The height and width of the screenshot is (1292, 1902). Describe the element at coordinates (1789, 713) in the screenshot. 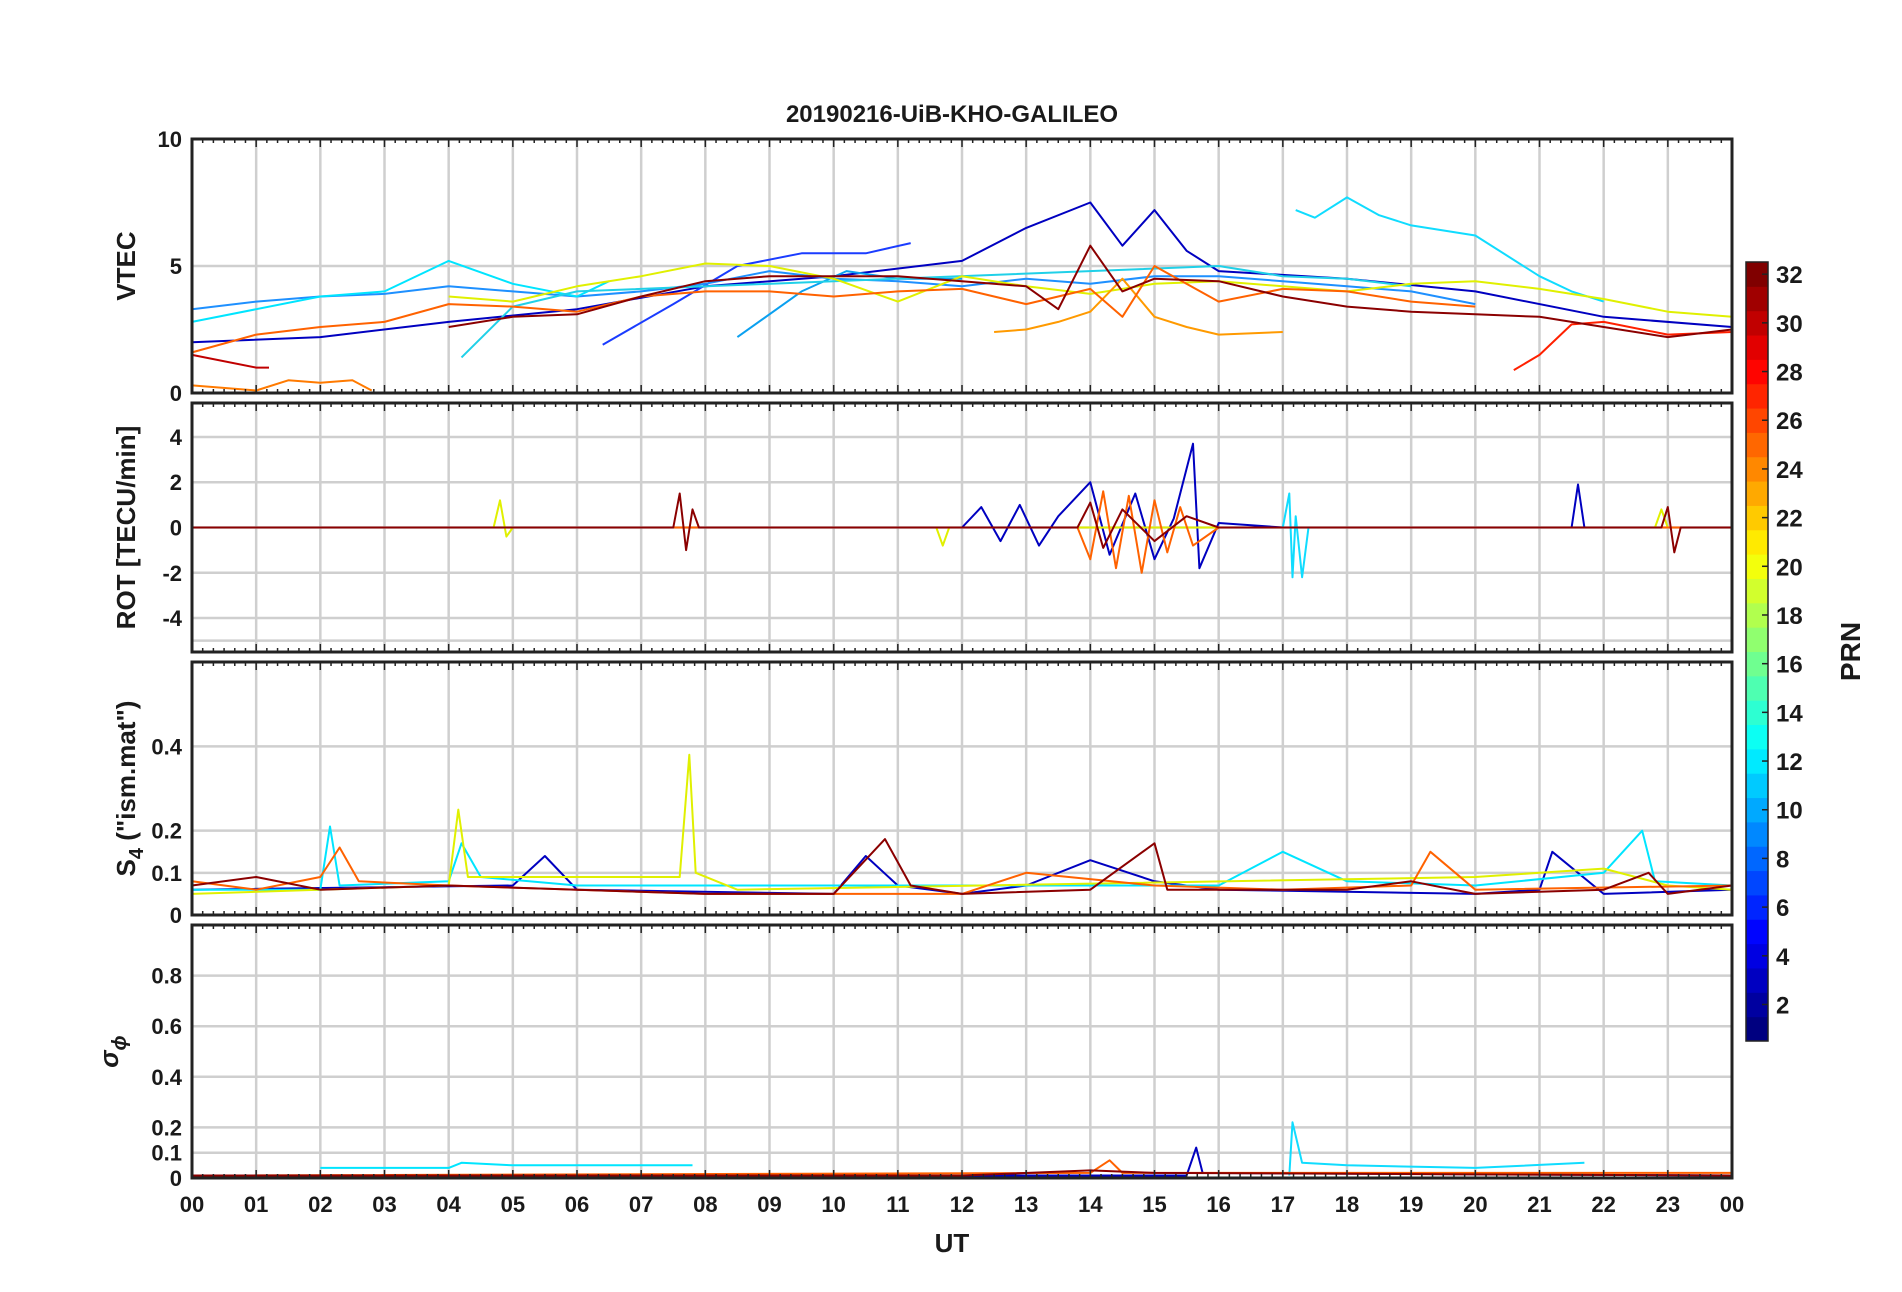

I see `colorbar-tick-label: 14` at that location.